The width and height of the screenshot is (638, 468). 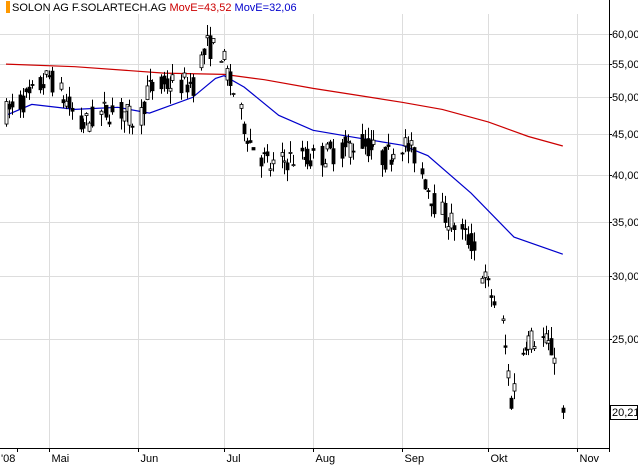 I want to click on y-tick-label: 60,00, so click(x=625, y=34).